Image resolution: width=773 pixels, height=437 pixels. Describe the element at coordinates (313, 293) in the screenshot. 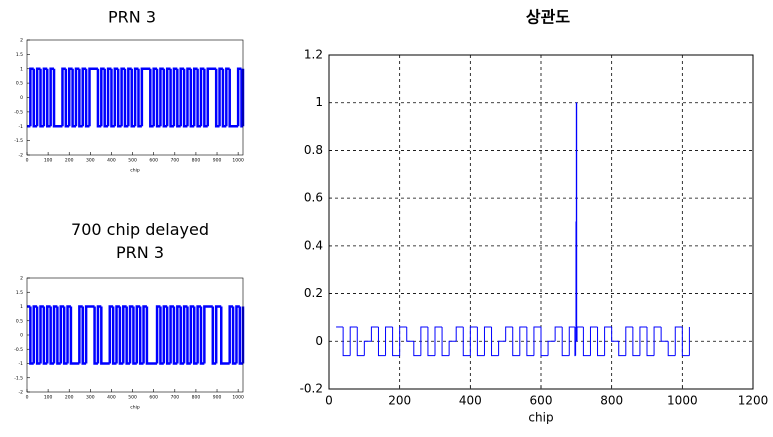

I see `y-tick-label: 0.2` at that location.